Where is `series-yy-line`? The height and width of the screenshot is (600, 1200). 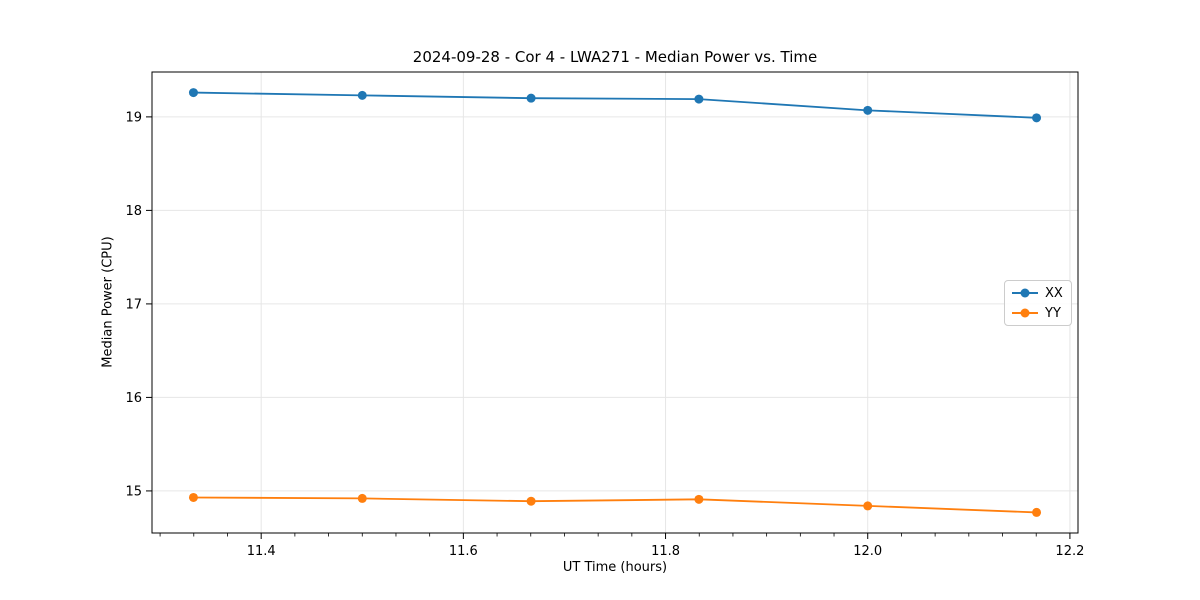 series-yy-line is located at coordinates (615, 505).